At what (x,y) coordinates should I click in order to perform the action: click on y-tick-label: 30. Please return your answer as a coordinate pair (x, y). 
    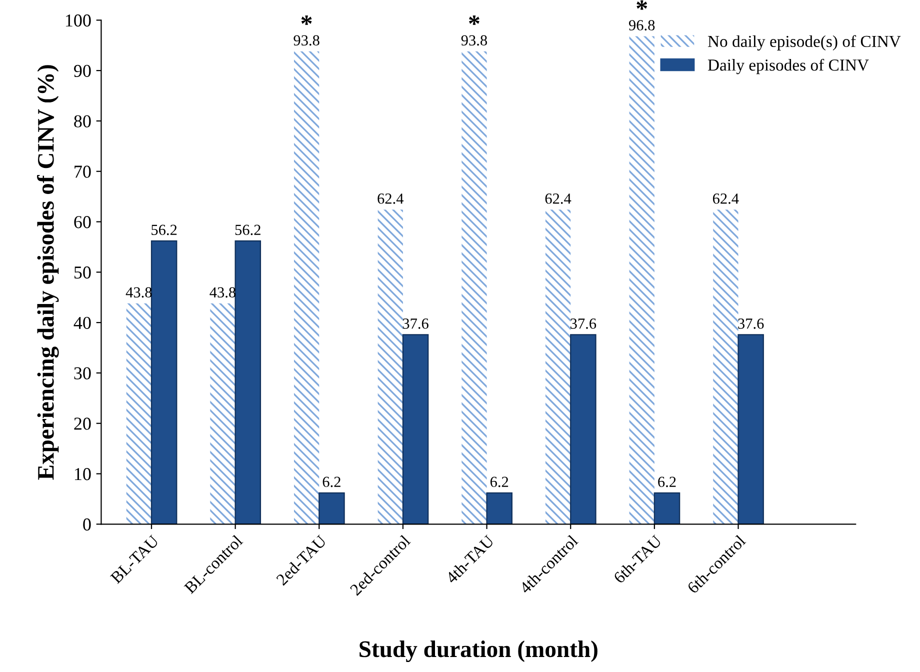
    Looking at the image, I should click on (82, 373).